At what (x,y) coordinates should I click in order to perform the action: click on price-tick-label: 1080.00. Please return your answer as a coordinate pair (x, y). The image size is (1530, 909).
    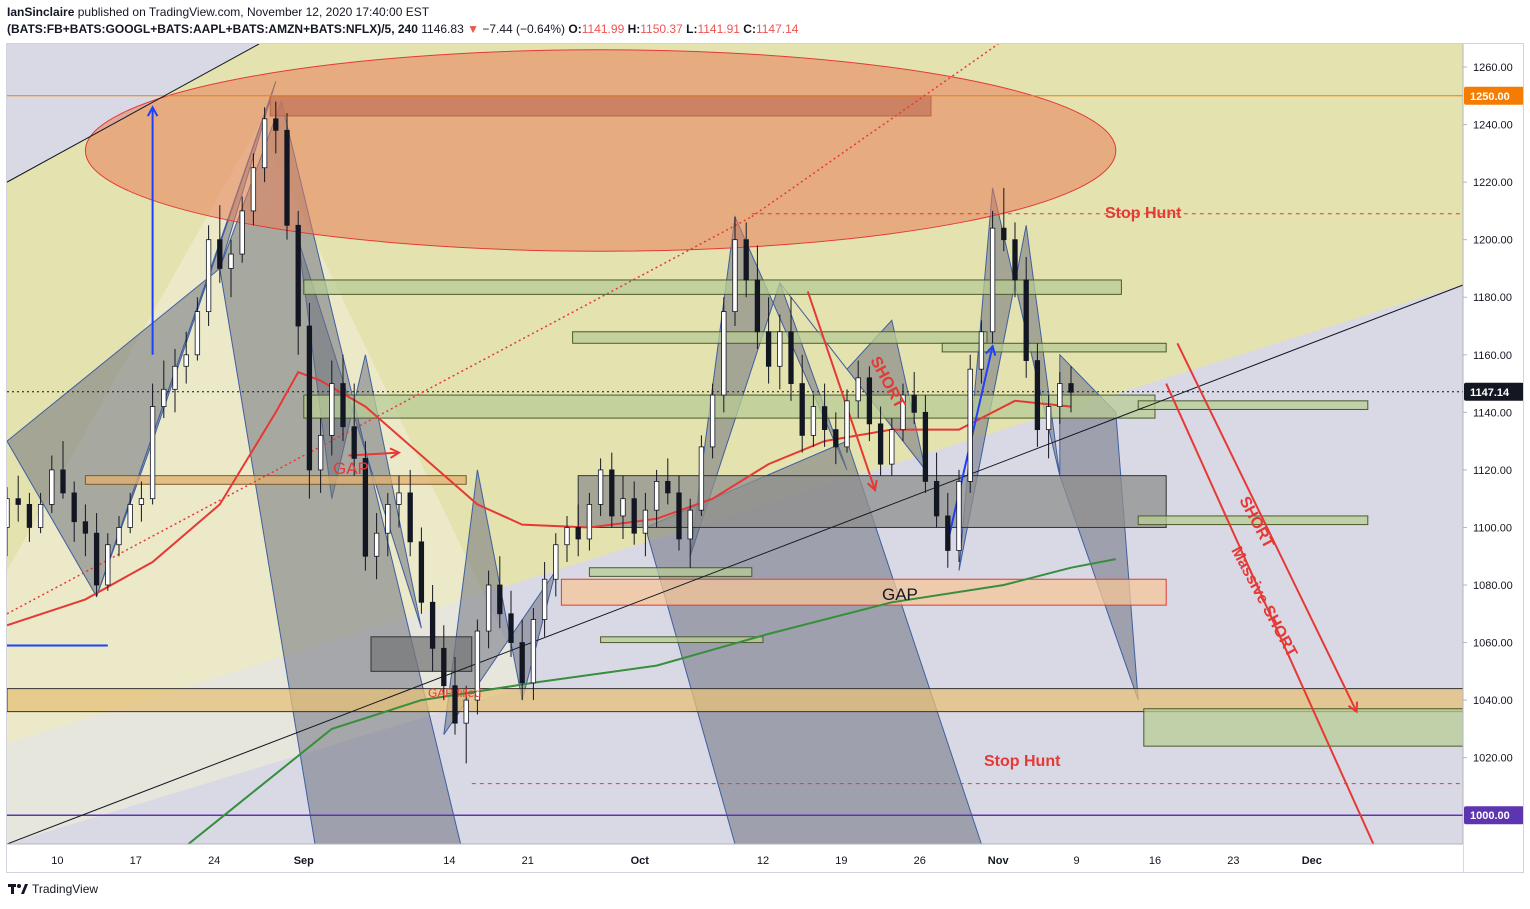
    Looking at the image, I should click on (1493, 586).